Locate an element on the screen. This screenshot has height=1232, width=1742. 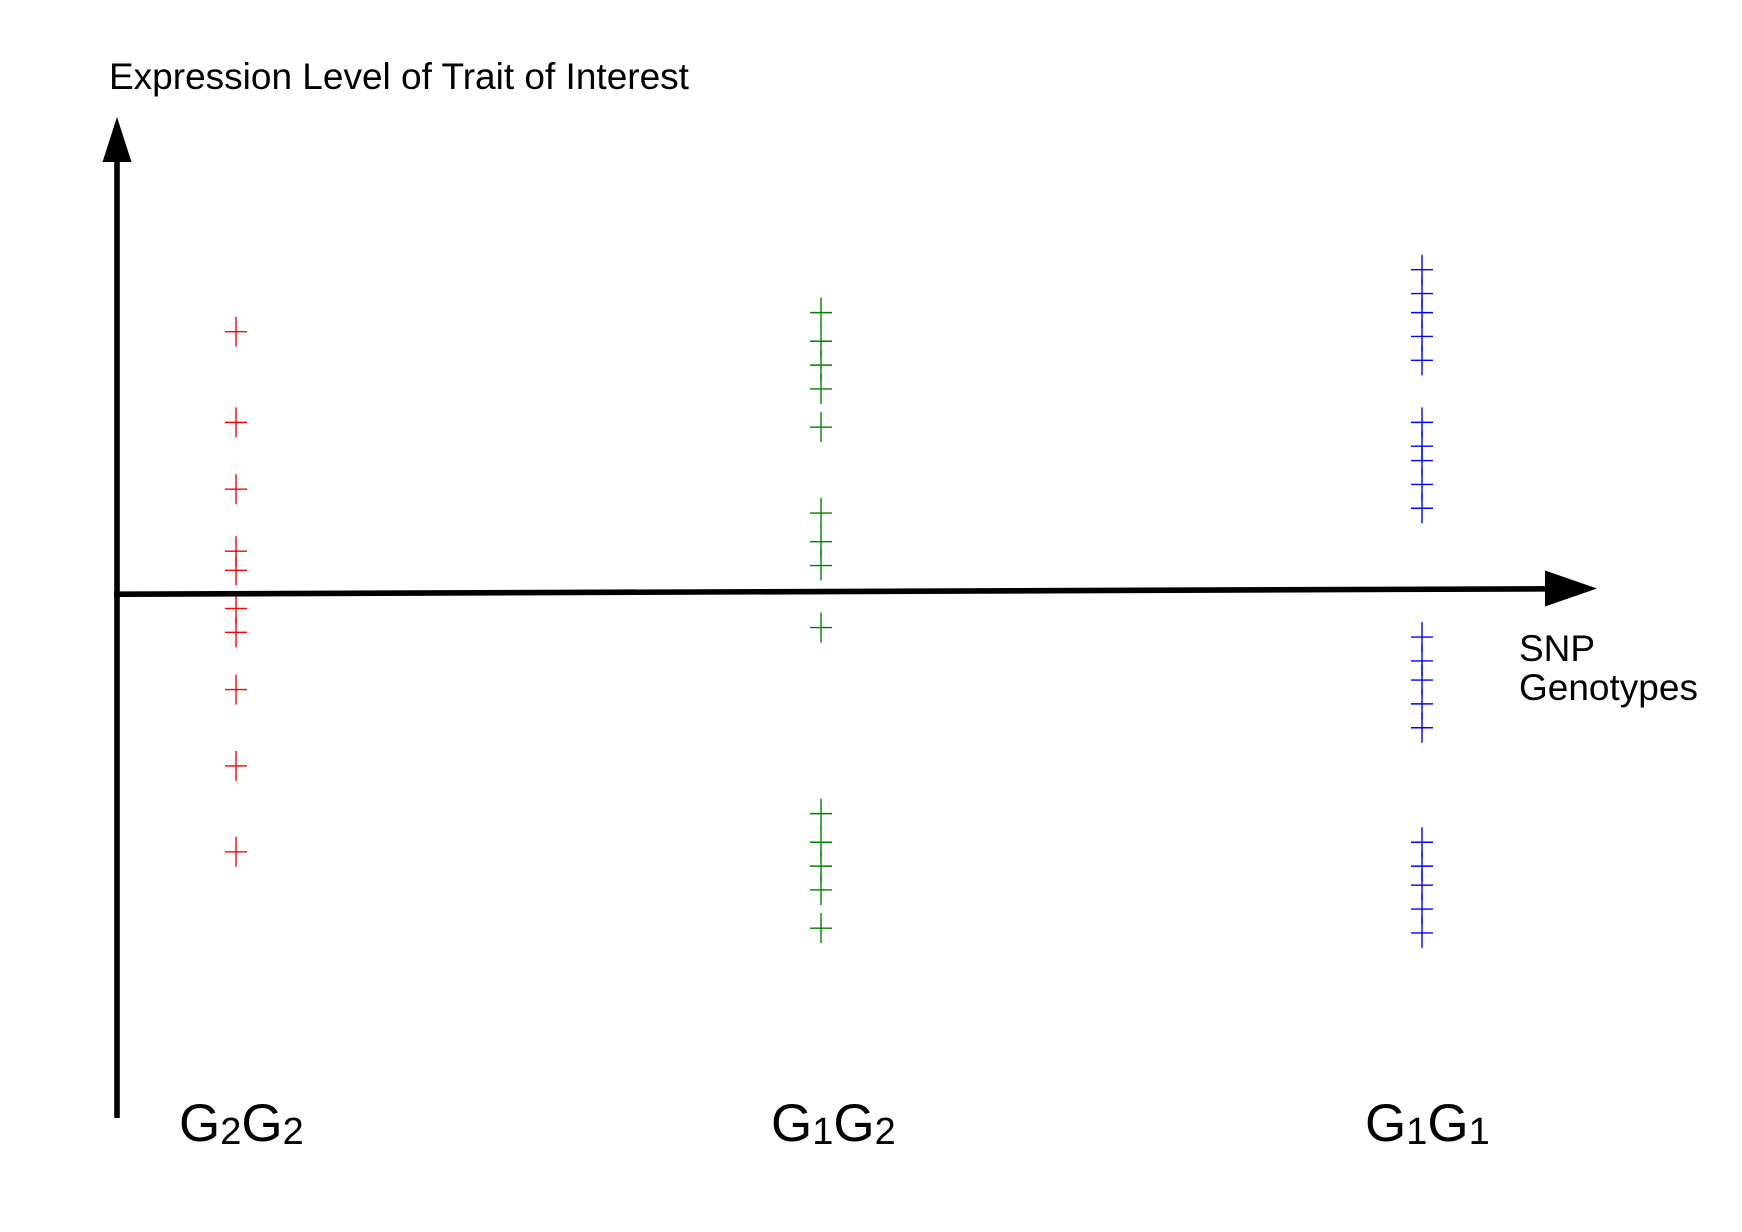
x-axis-arrowhead is located at coordinates (1571, 588).